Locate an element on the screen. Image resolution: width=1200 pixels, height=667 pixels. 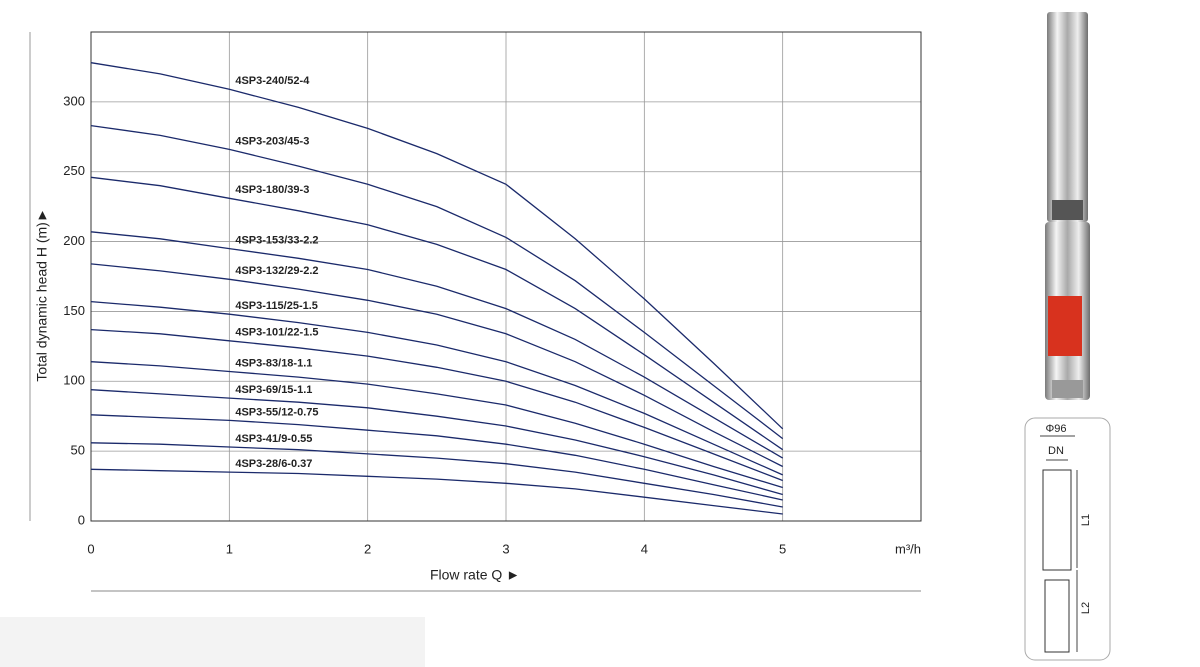
y-tick-label: 100 is located at coordinates (74, 380).